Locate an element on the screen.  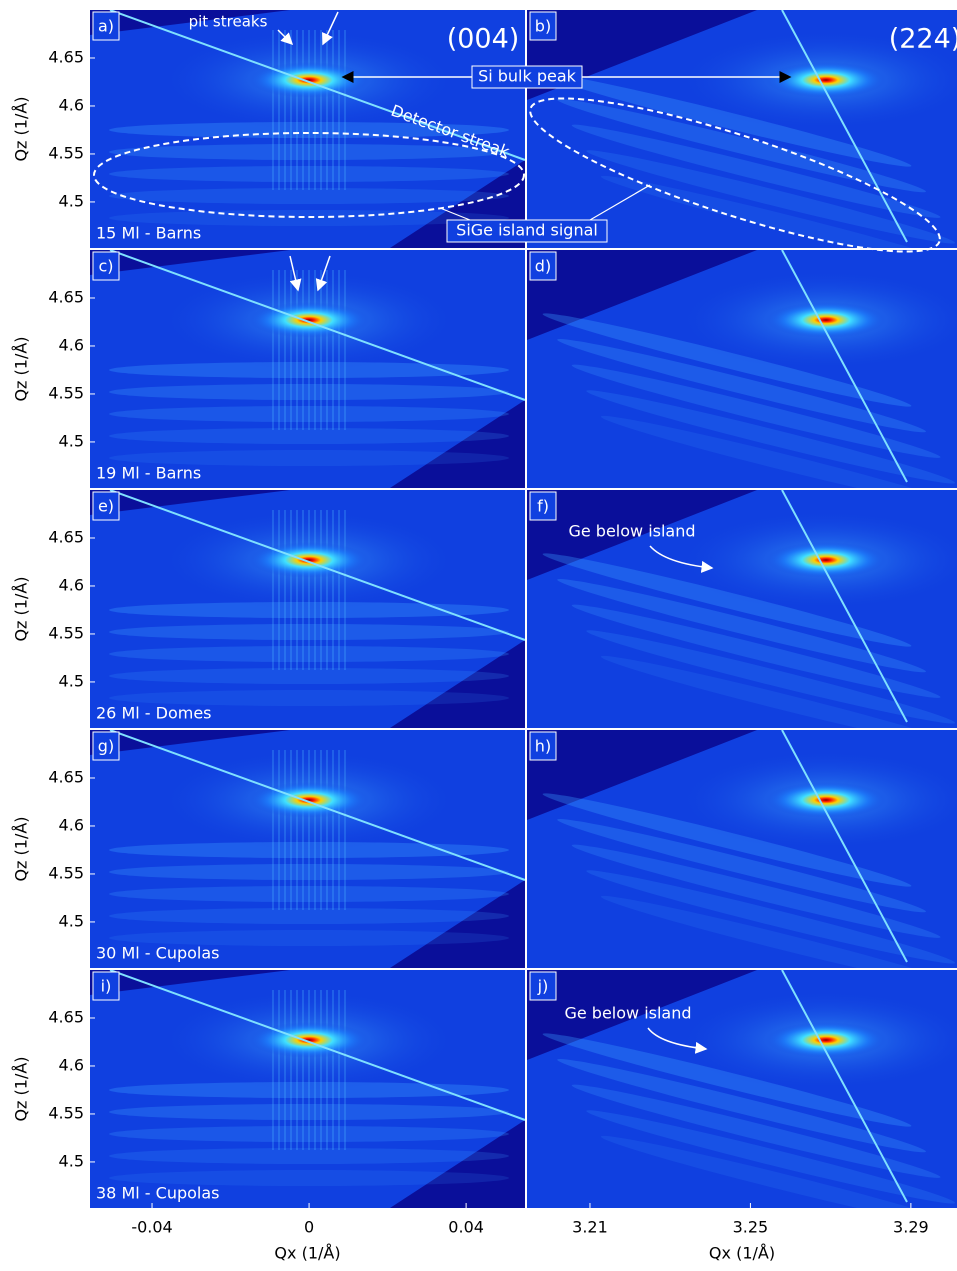
x-tick-label: 0 is located at coordinates (309, 1227).